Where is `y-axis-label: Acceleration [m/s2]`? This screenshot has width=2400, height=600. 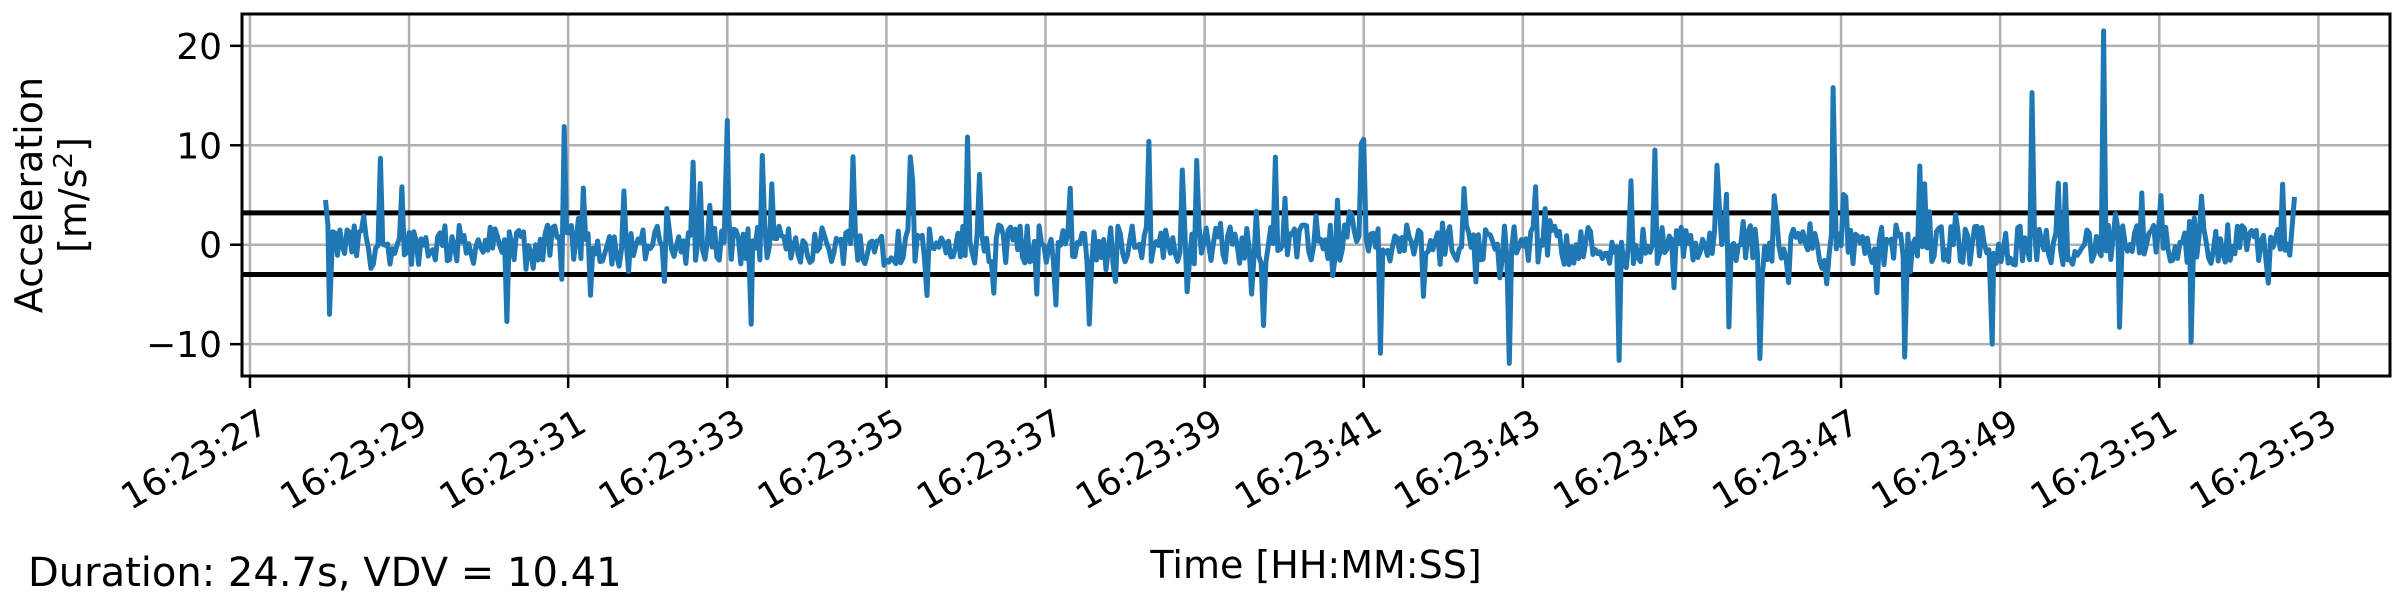
y-axis-label: Acceleration [m/s2] is located at coordinates (51, 195).